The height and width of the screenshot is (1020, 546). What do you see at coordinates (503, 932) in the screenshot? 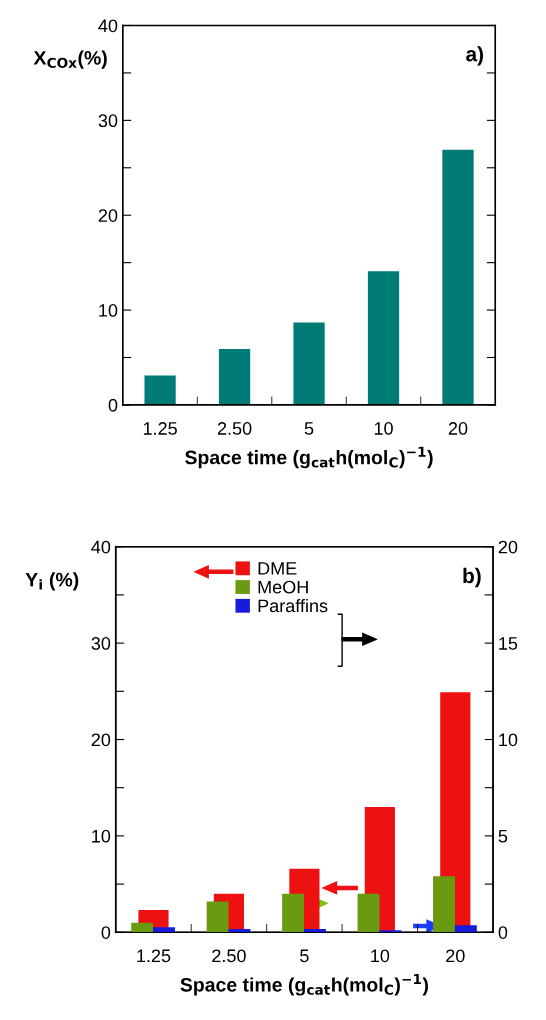
I see `y2-tick-label: 0` at bounding box center [503, 932].